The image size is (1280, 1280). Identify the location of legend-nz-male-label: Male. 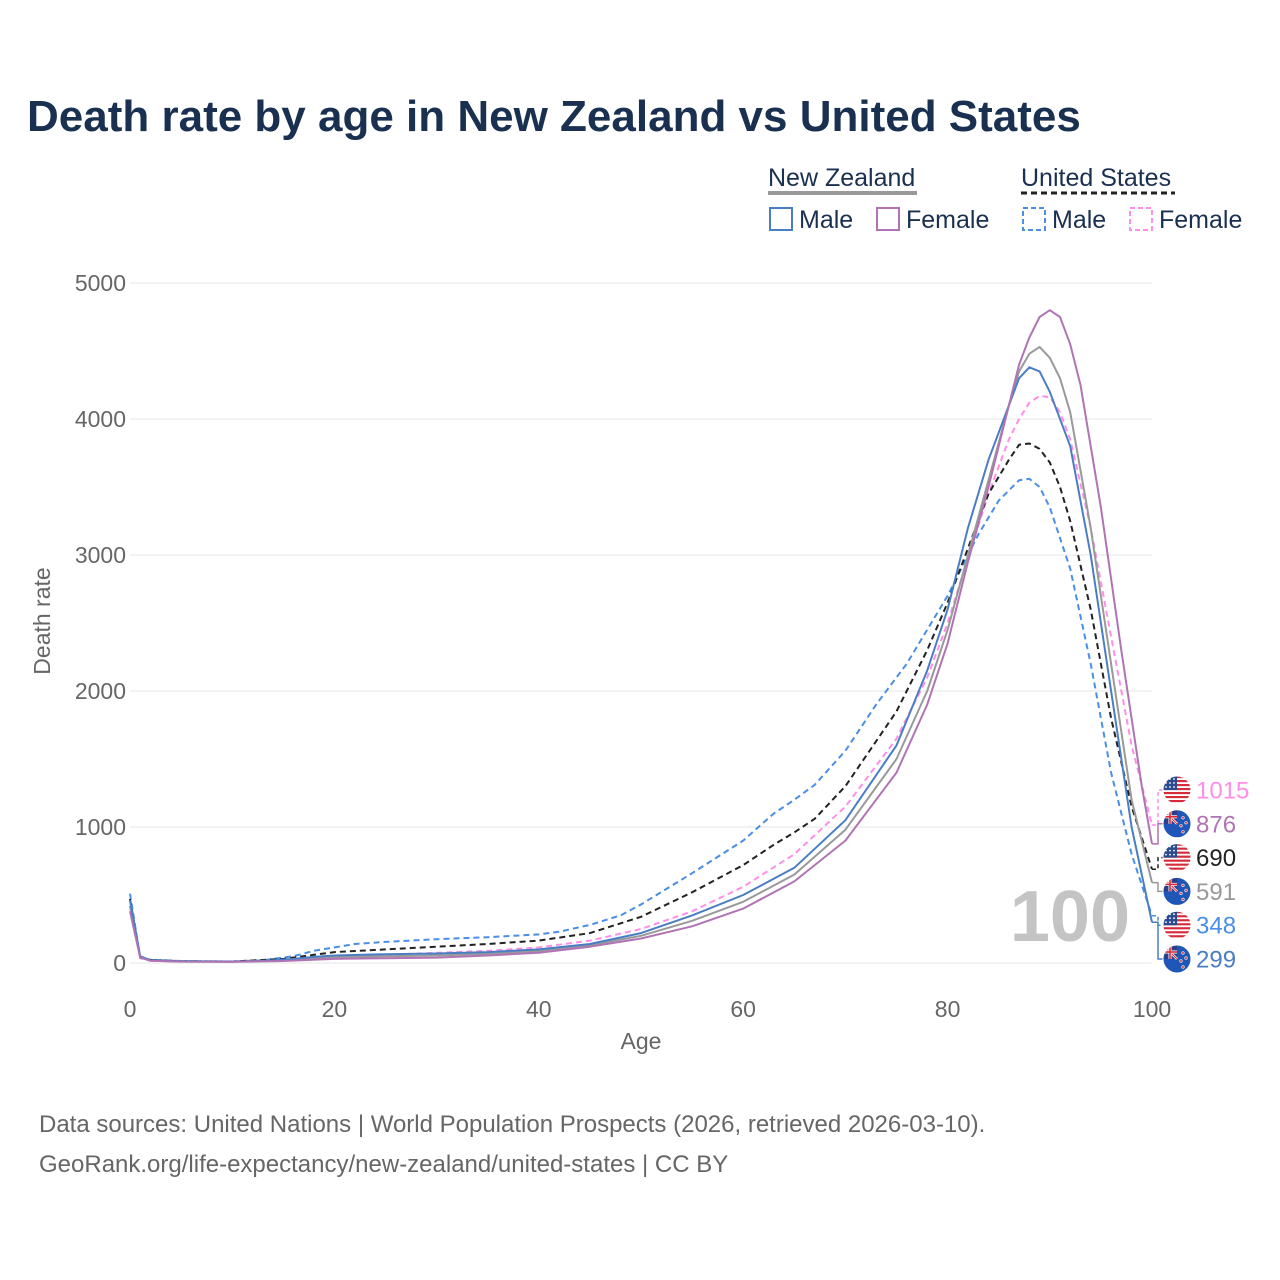
(826, 220).